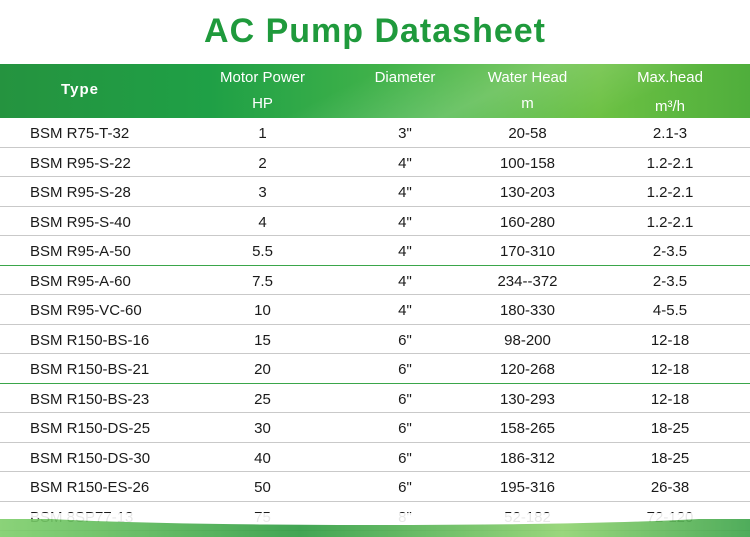 The width and height of the screenshot is (750, 537). Describe the element at coordinates (90, 487) in the screenshot. I see `cell-type: BSM R150-ES-26` at that location.